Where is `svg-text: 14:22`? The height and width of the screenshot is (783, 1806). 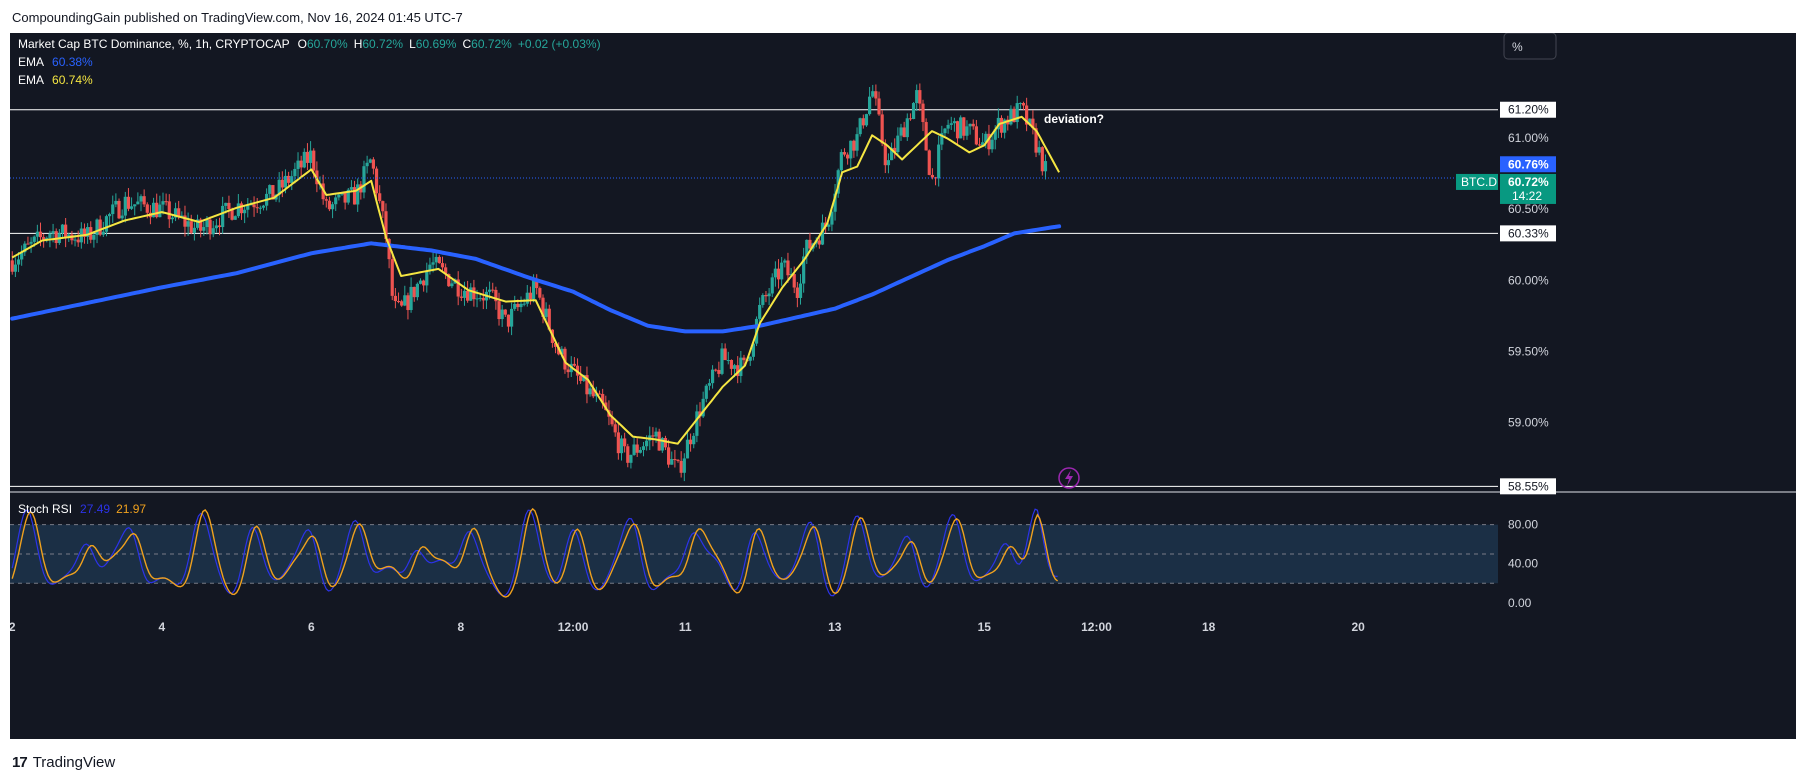 svg-text: 14:22 is located at coordinates (1527, 196).